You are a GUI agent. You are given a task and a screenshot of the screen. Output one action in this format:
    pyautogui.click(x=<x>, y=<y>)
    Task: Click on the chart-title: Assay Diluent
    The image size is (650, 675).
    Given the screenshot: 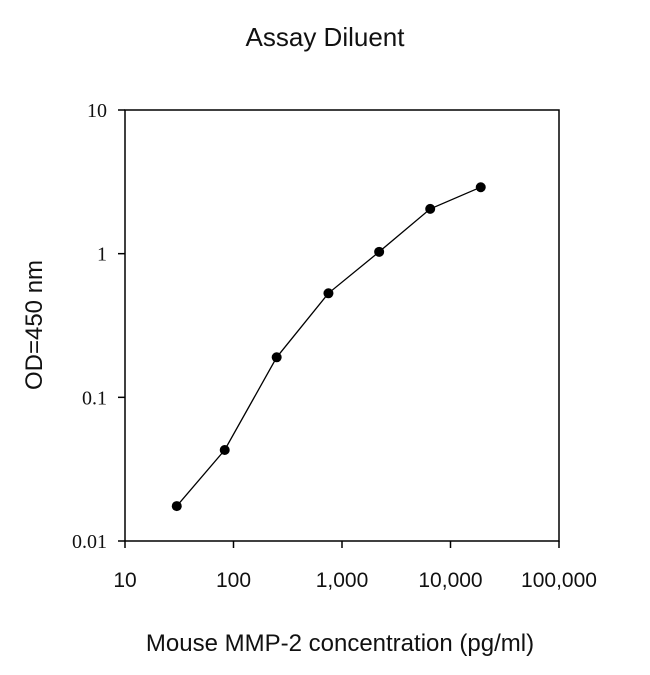 What is the action you would take?
    pyautogui.click(x=326, y=37)
    